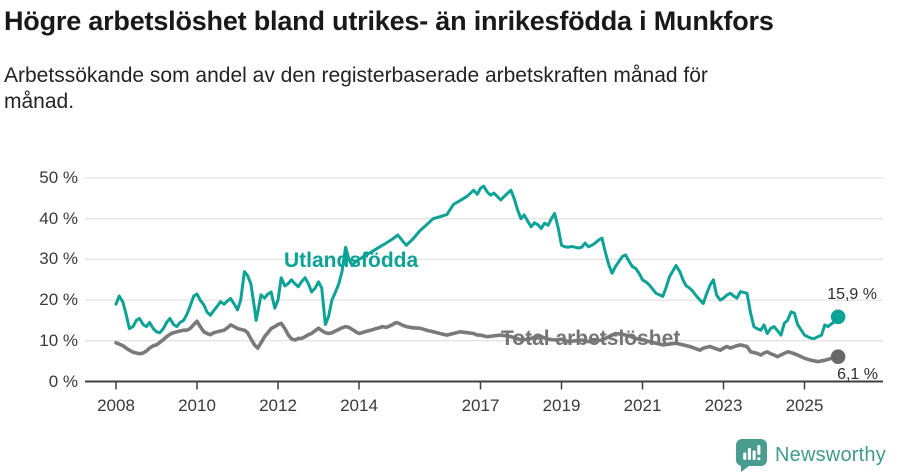 This screenshot has width=900, height=474. I want to click on x-axis-label: 2021, so click(642, 405).